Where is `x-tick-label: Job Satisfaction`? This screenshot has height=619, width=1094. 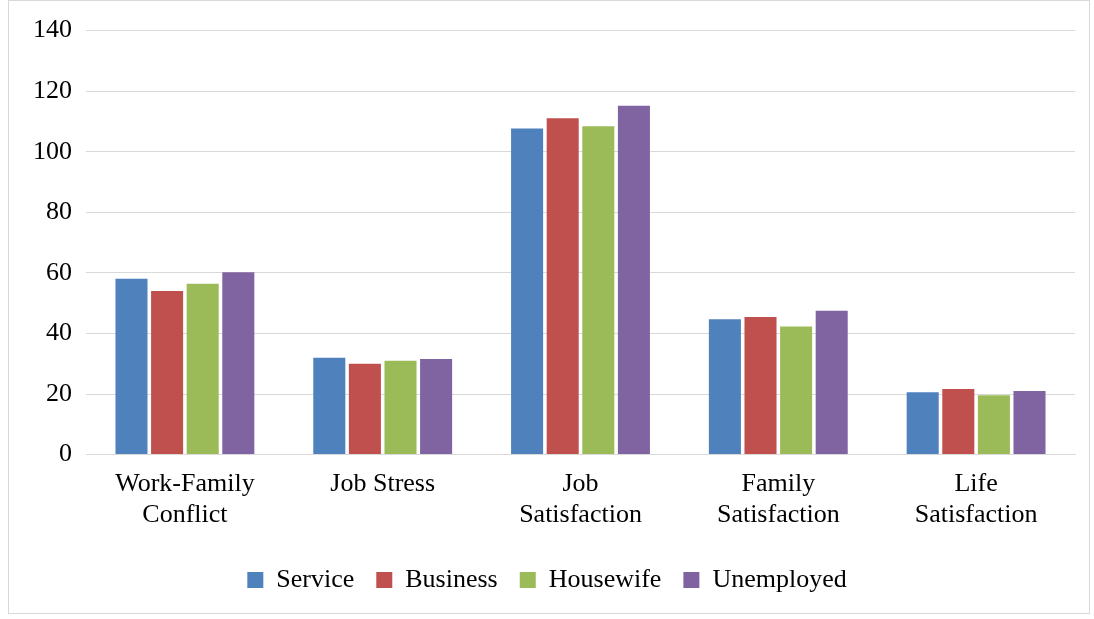
x-tick-label: Job Satisfaction is located at coordinates (580, 498).